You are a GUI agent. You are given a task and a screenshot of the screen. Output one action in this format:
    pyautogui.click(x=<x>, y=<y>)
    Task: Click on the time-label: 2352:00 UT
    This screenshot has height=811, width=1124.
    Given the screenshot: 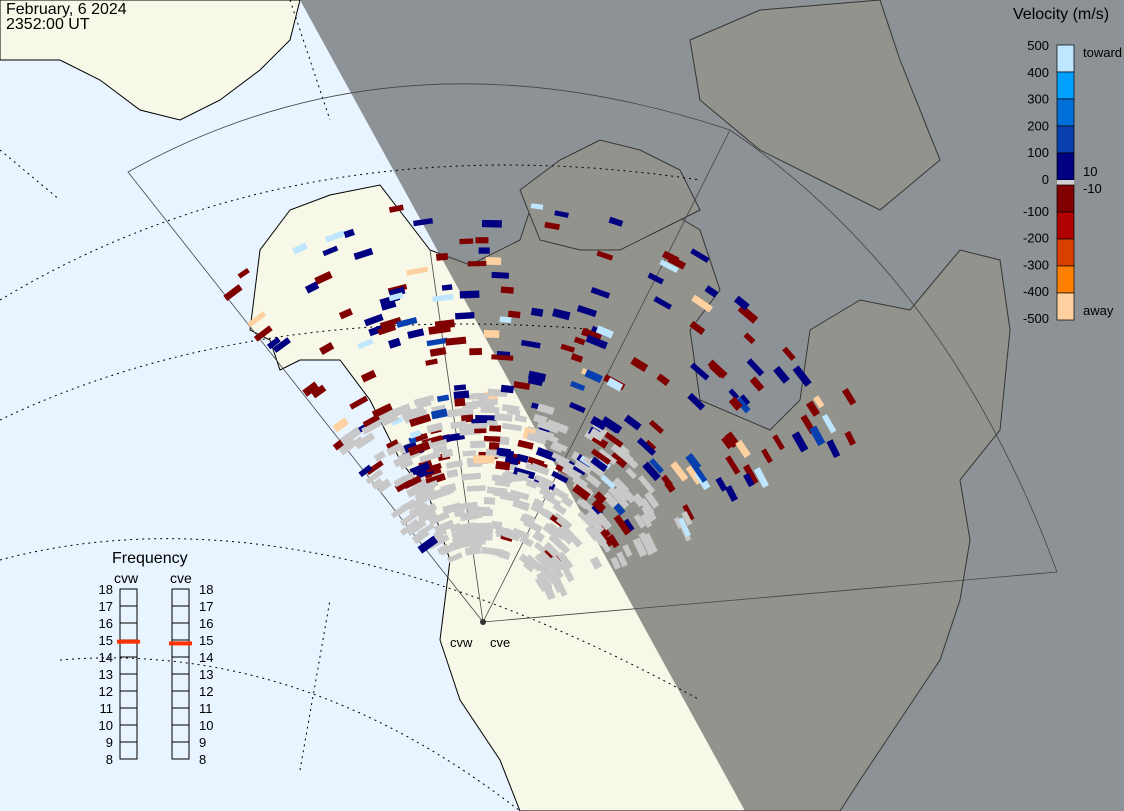 What is the action you would take?
    pyautogui.click(x=48, y=24)
    